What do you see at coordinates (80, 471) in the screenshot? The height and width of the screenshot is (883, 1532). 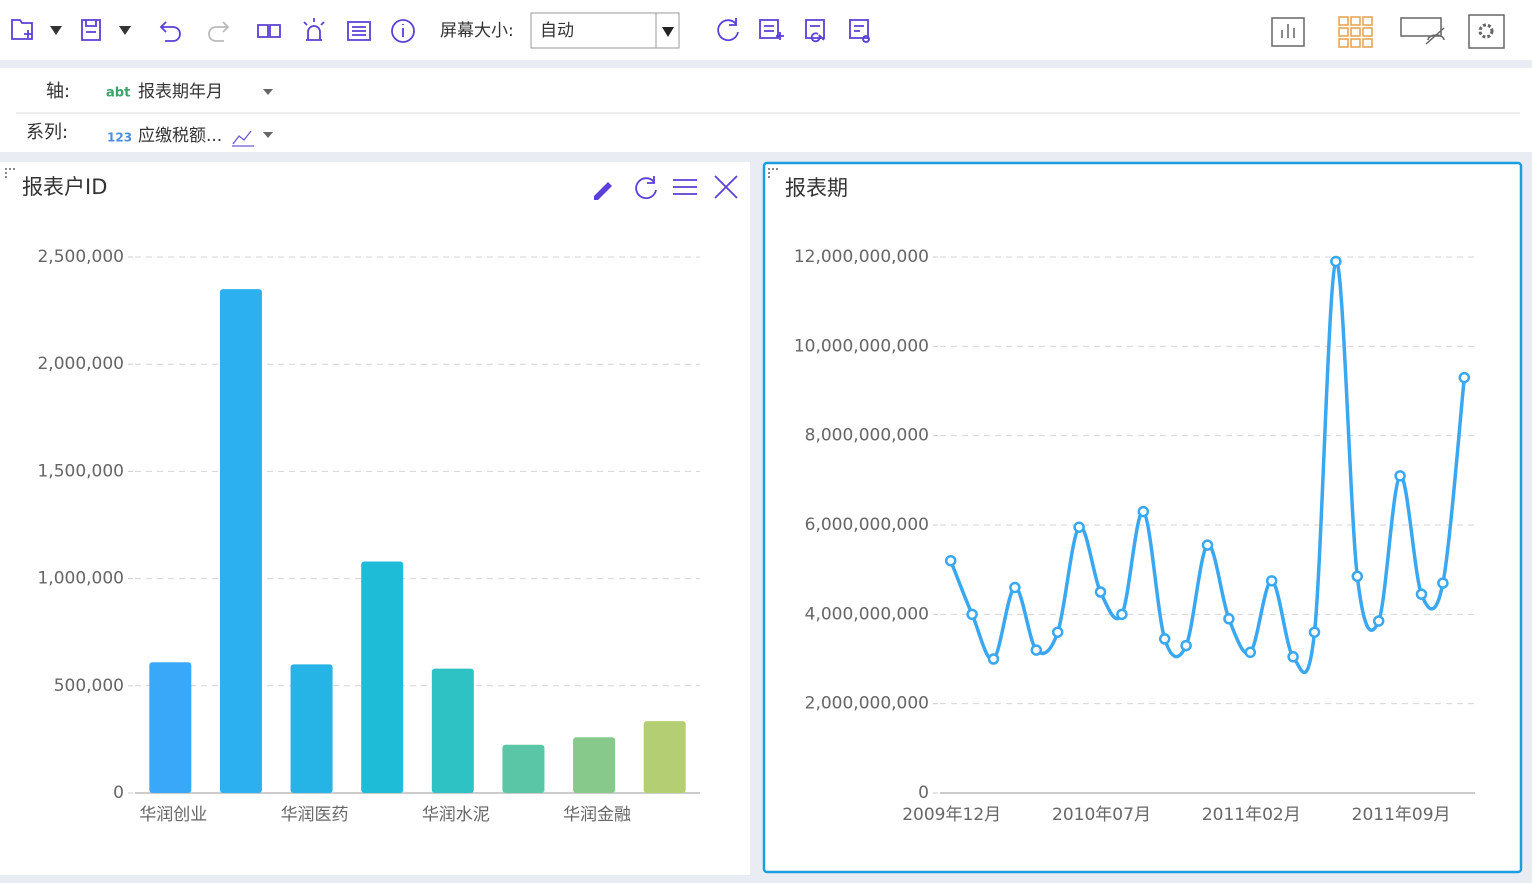 I see `y-tick-label: 1,500,000` at bounding box center [80, 471].